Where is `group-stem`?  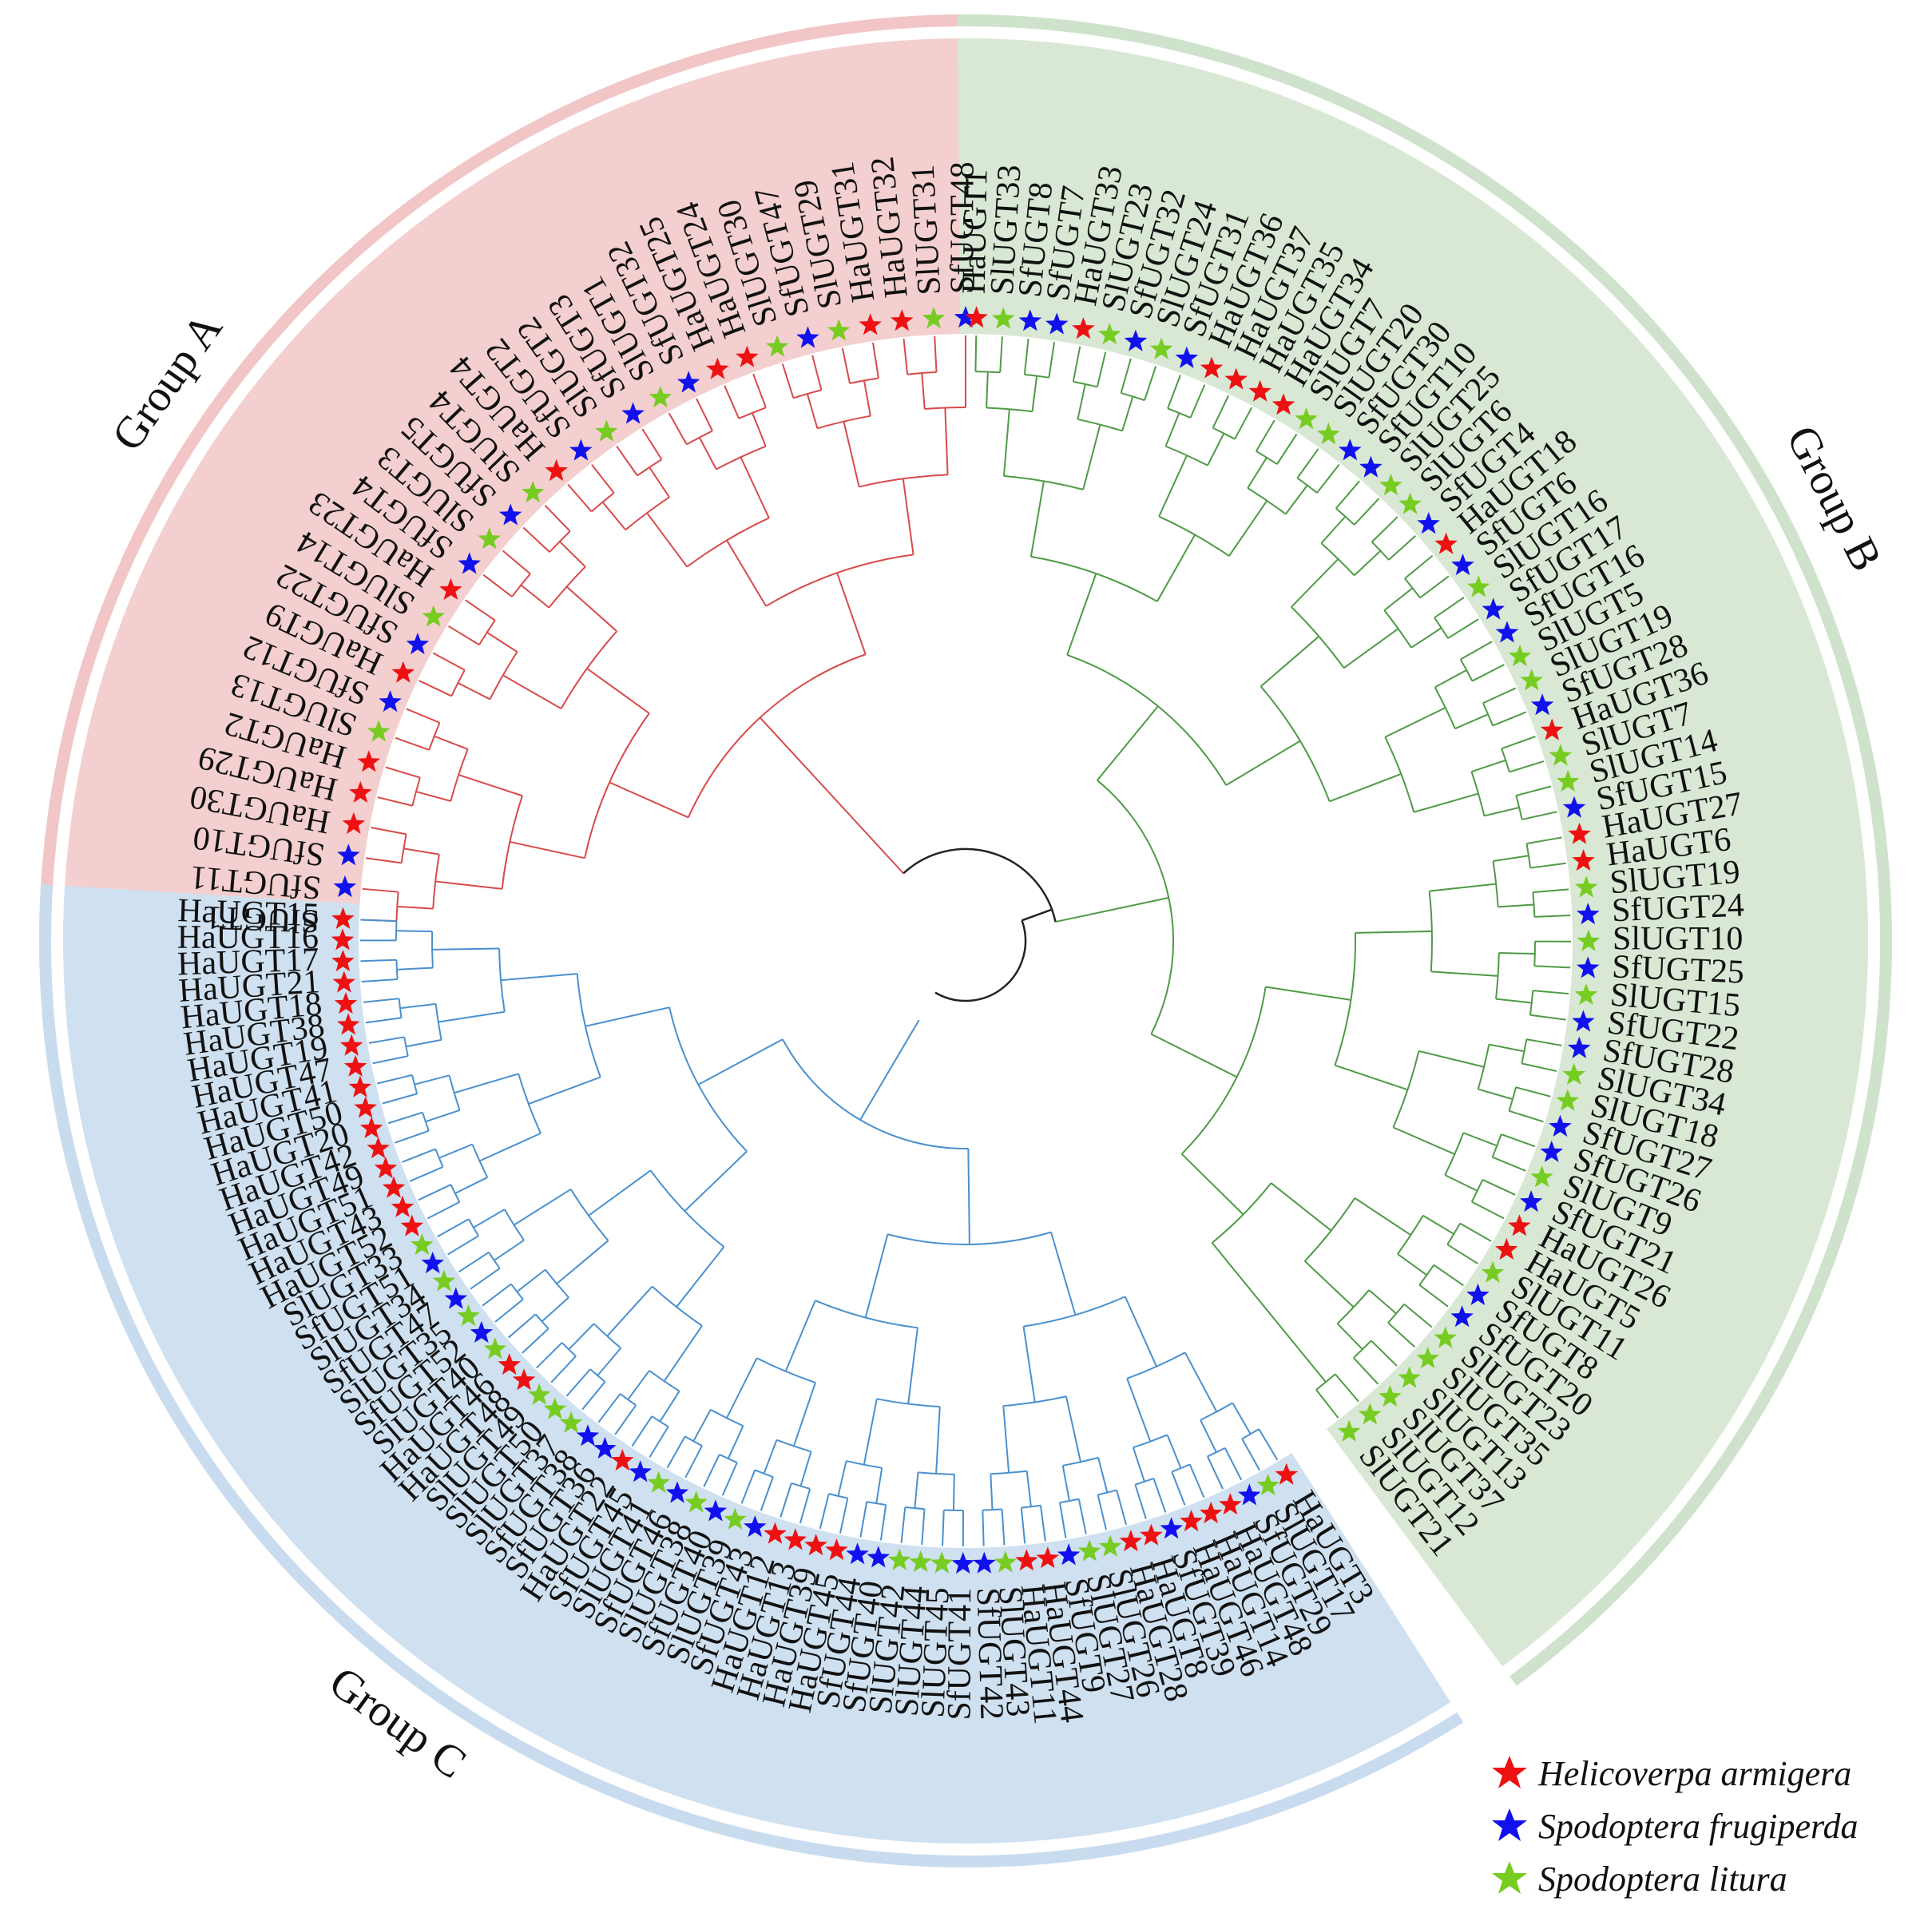 group-stem is located at coordinates (1112, 909).